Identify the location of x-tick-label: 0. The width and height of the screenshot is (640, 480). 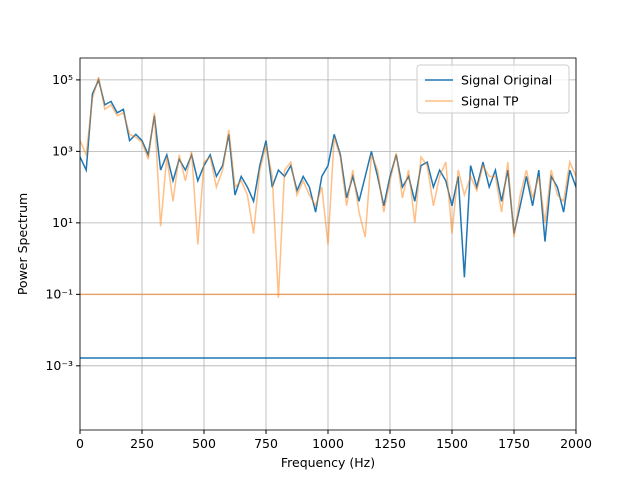
(80, 443).